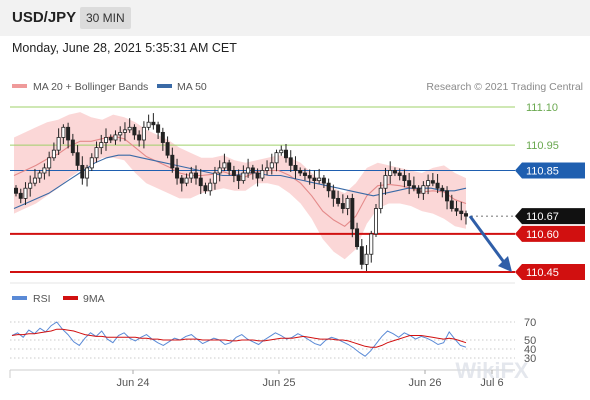 The height and width of the screenshot is (400, 590). I want to click on ma50-legend-swatch, so click(164, 86).